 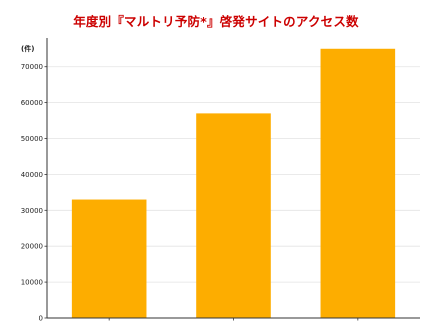 What do you see at coordinates (32, 67) in the screenshot?
I see `y-tick-label: 70000` at bounding box center [32, 67].